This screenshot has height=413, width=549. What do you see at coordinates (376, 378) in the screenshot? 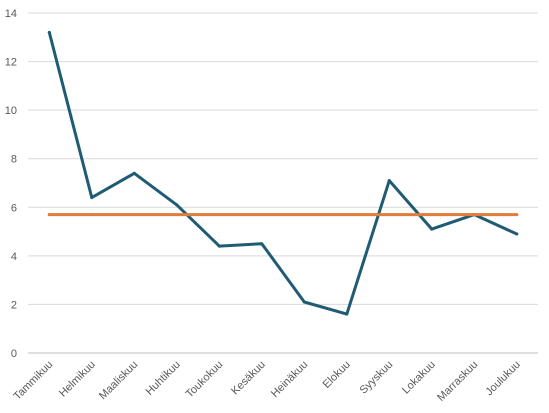
I see `x-tick-label: Syyskuu` at bounding box center [376, 378].